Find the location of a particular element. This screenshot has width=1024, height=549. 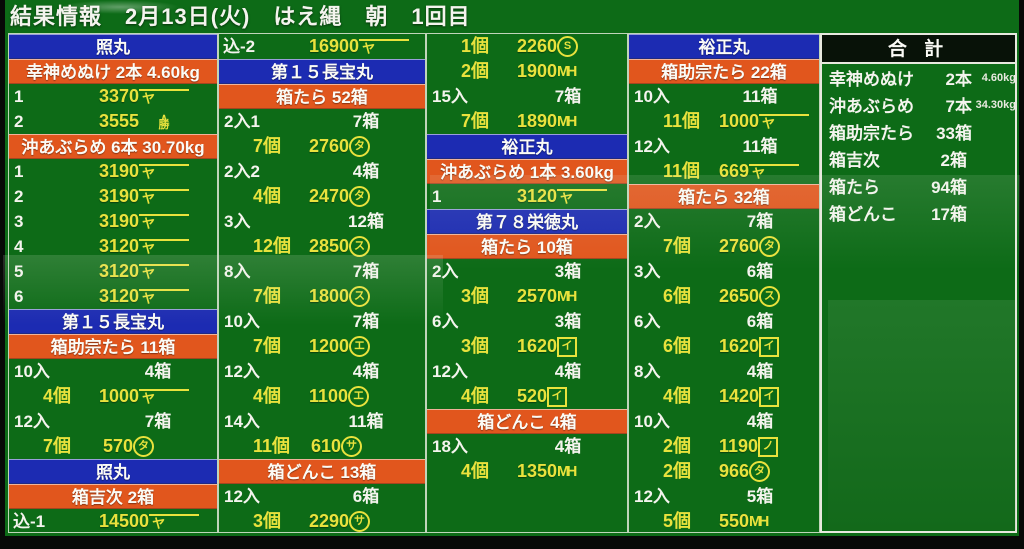

fish-lot-header: 箱どんこ 4箱 is located at coordinates (527, 421).